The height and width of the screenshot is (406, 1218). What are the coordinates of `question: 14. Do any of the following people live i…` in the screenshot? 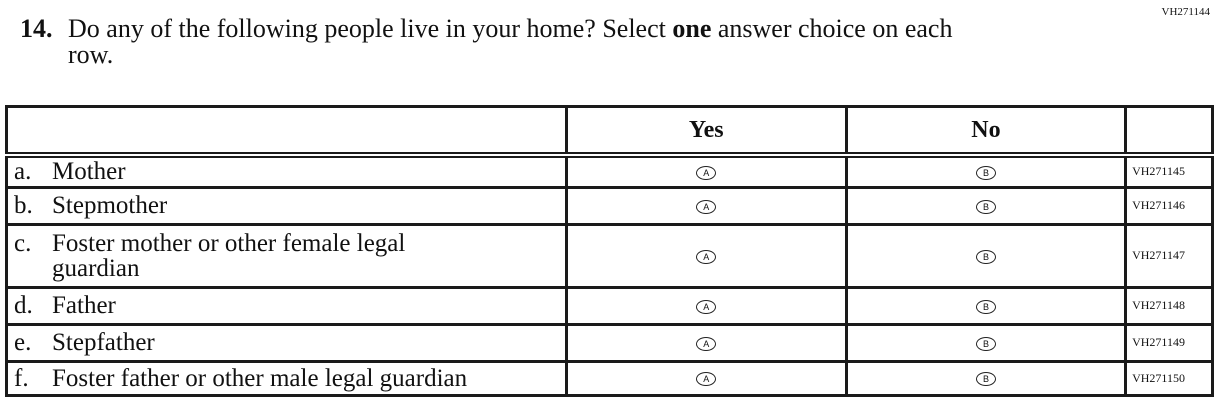 It's located at (550, 42).